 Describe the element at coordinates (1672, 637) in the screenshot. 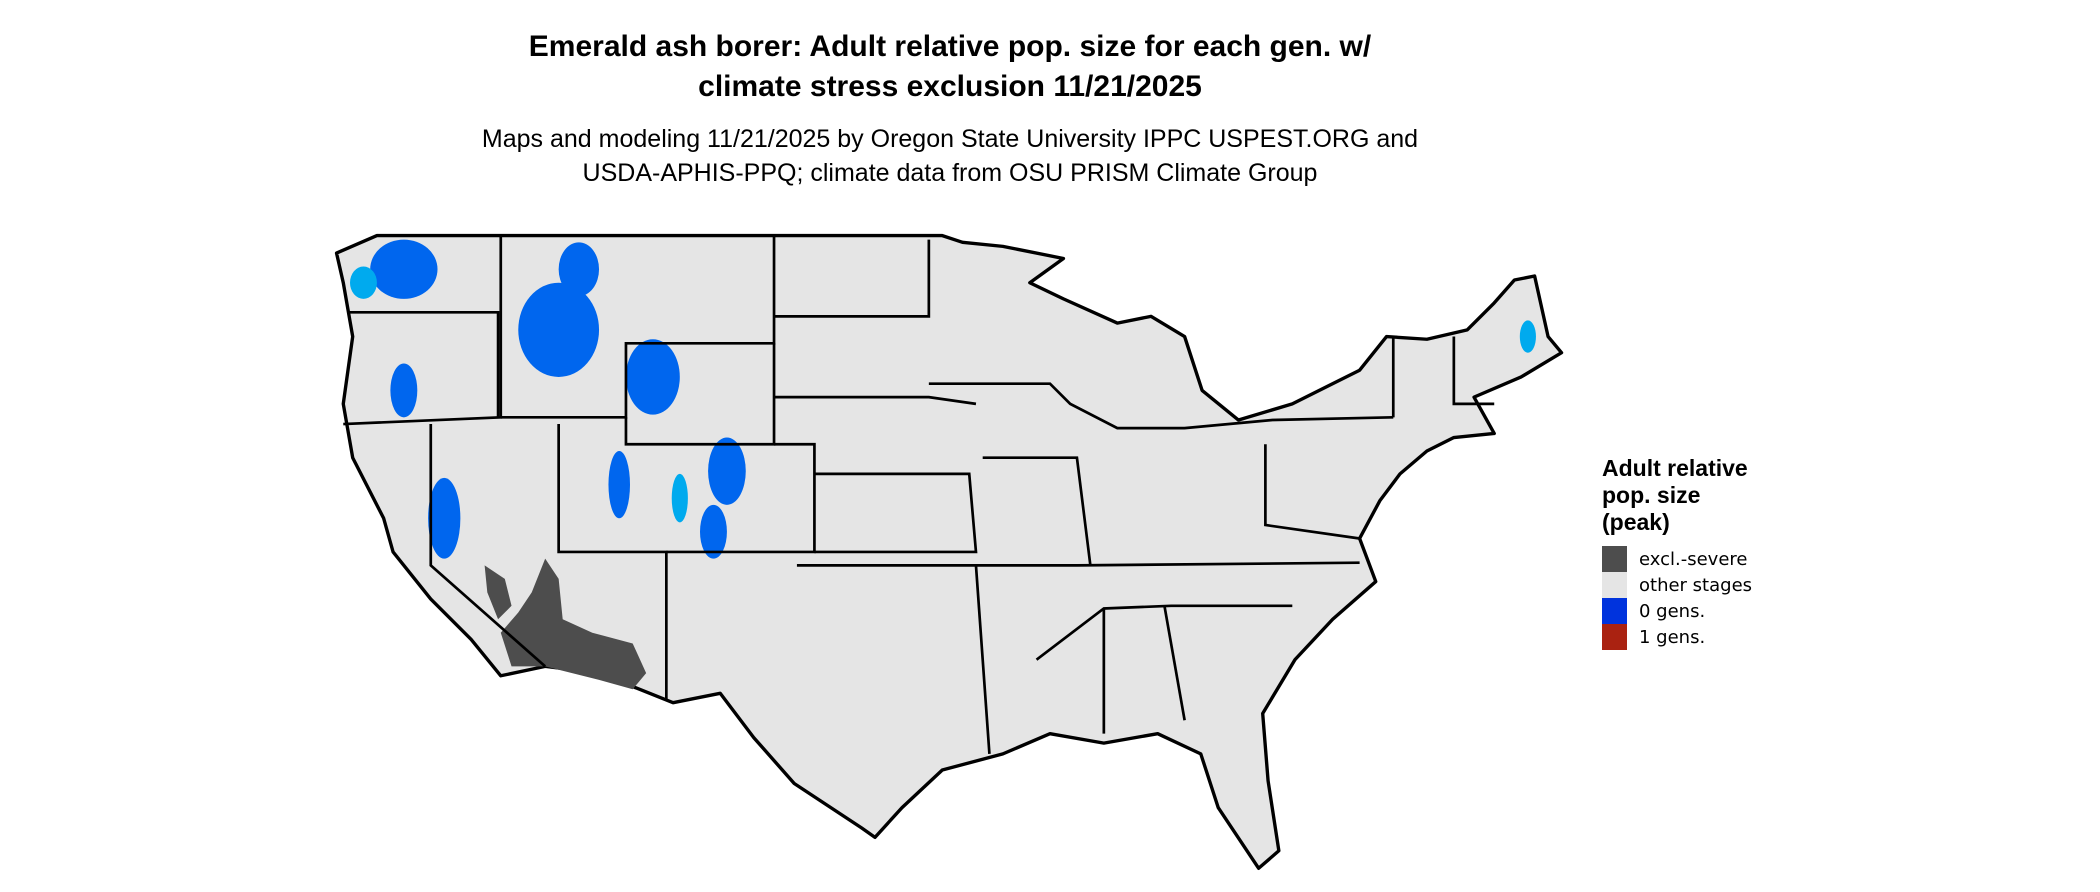

I see `legend-label: 1 gens.` at that location.